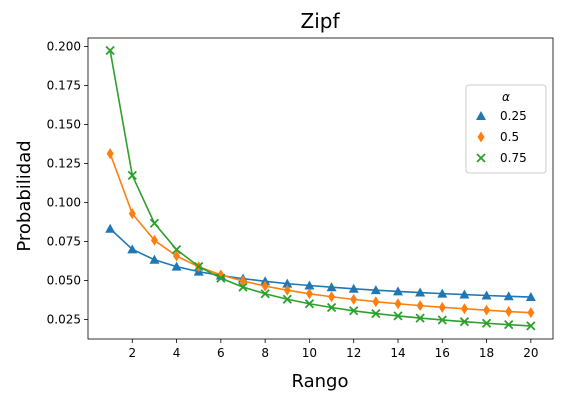 This screenshot has height=400, width=563. I want to click on y-tick-label: 0.125, so click(64, 164).